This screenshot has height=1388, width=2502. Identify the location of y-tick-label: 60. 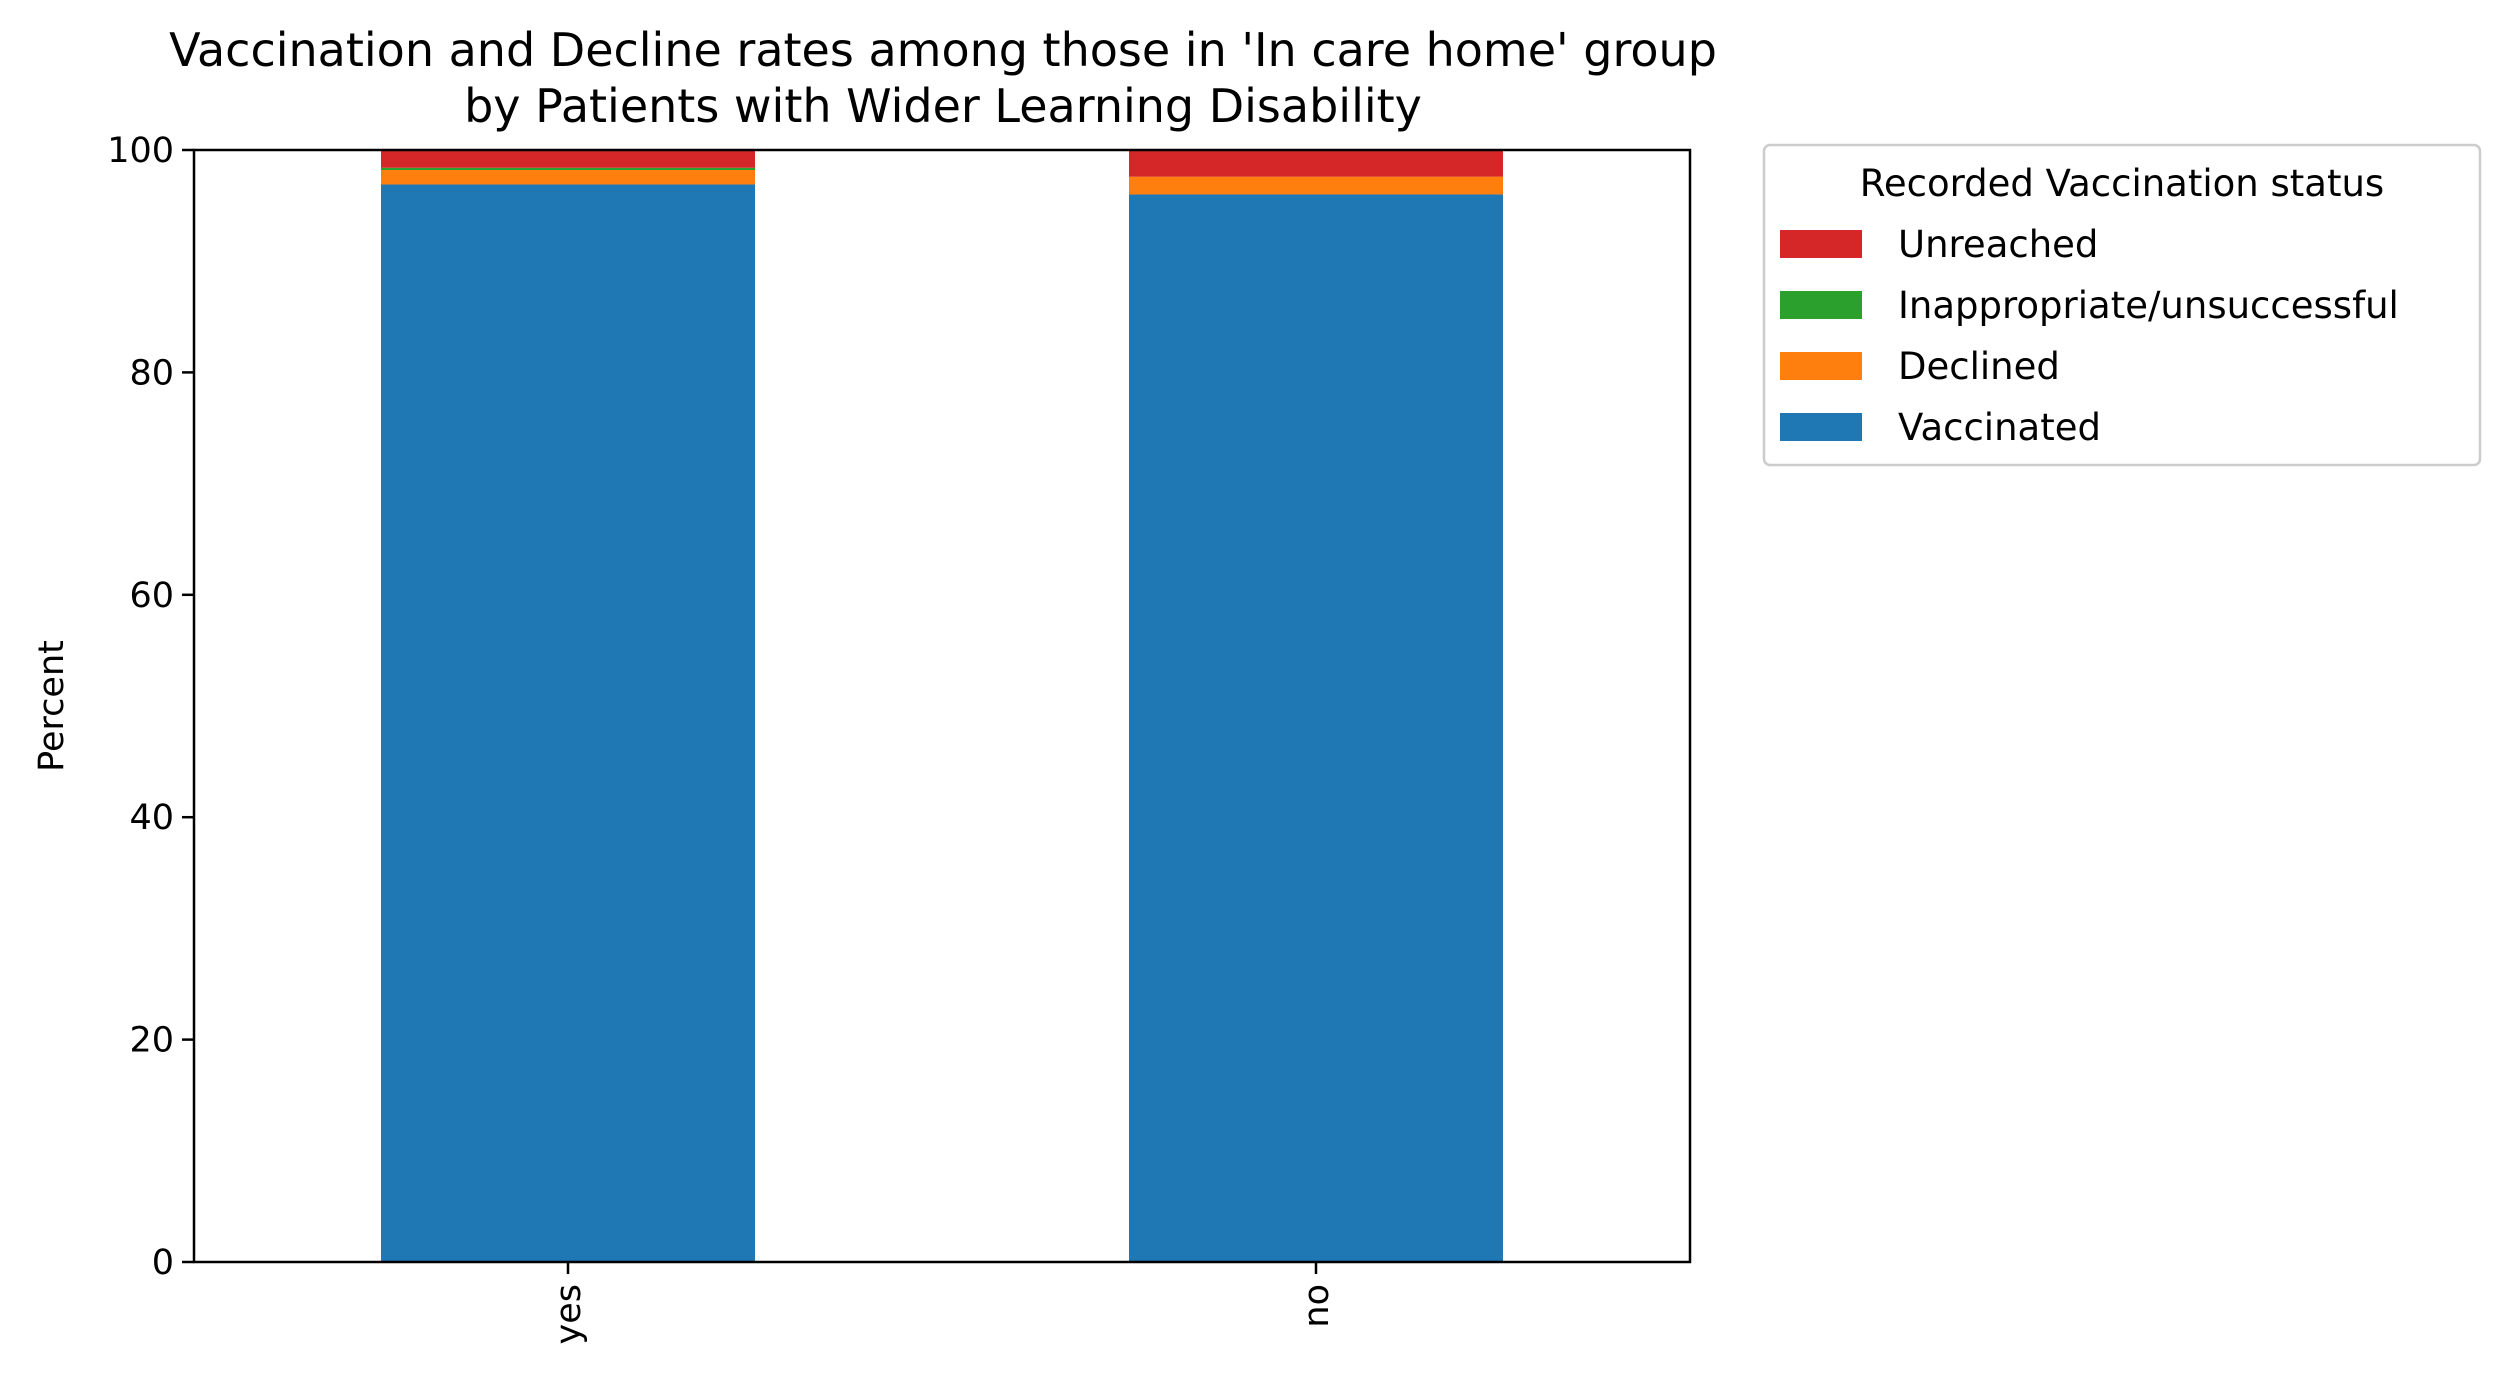
(151, 596).